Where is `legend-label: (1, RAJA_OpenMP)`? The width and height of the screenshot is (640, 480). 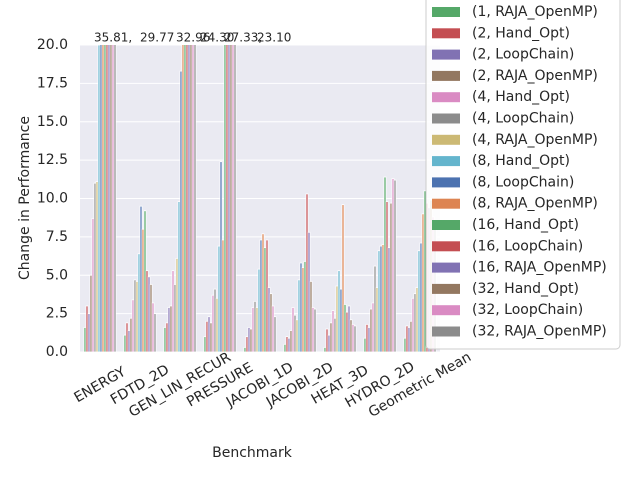
legend-label: (1, RAJA_OpenMP) is located at coordinates (535, 12).